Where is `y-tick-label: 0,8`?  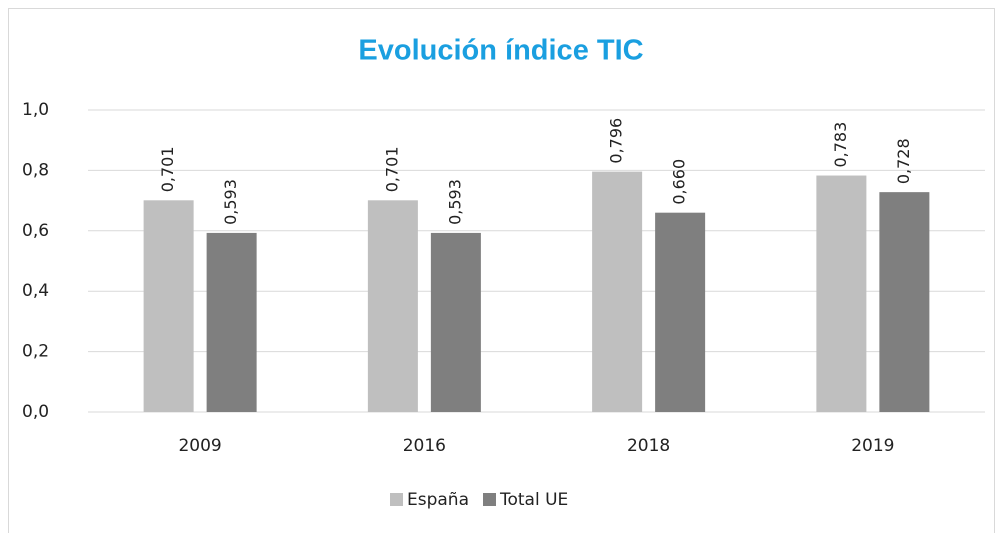 y-tick-label: 0,8 is located at coordinates (35, 170).